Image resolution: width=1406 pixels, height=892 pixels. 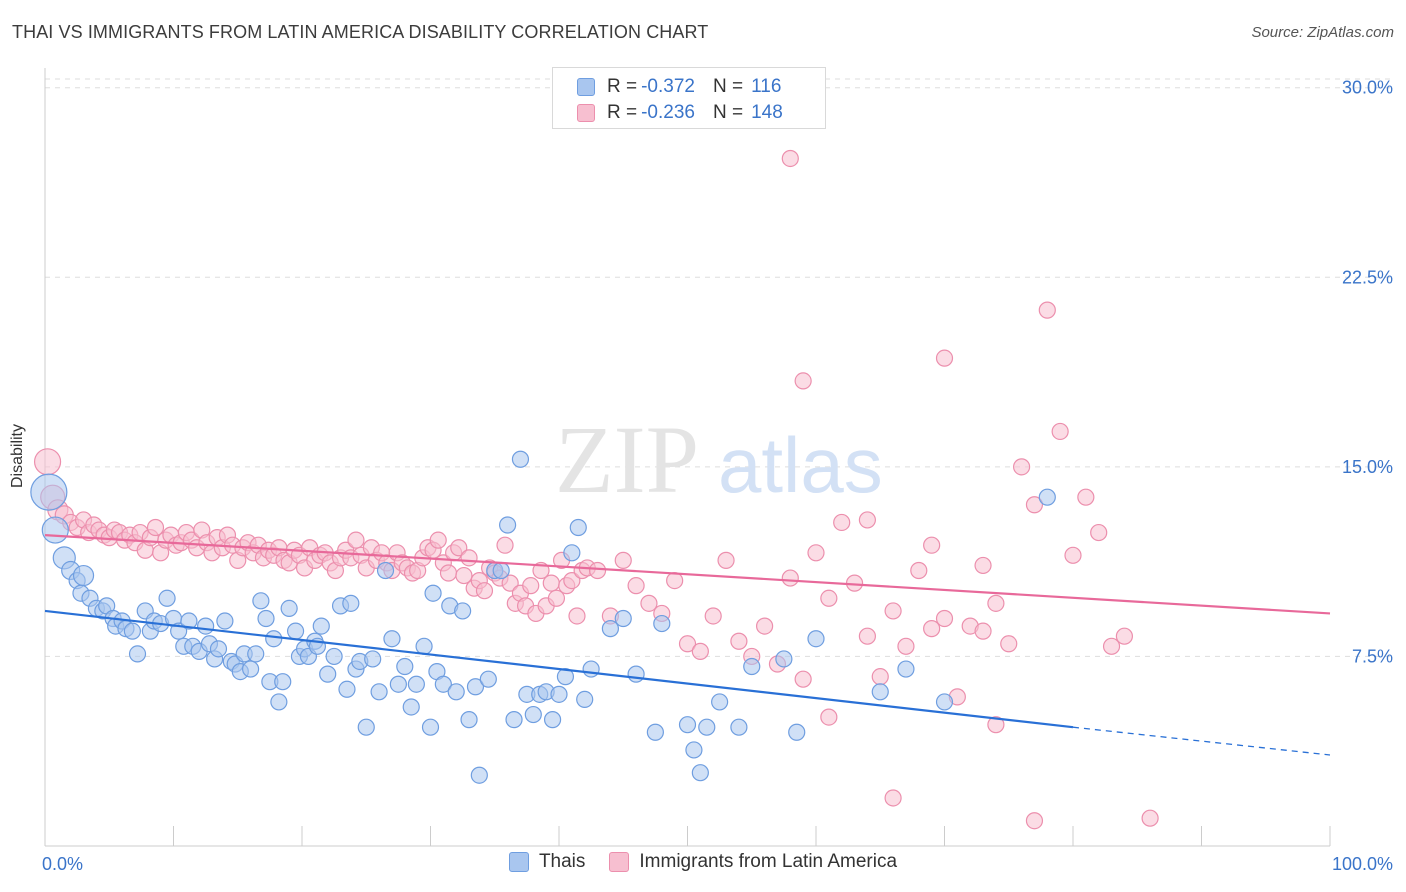 I want to click on trend-thai-solid, so click(x=559, y=669).